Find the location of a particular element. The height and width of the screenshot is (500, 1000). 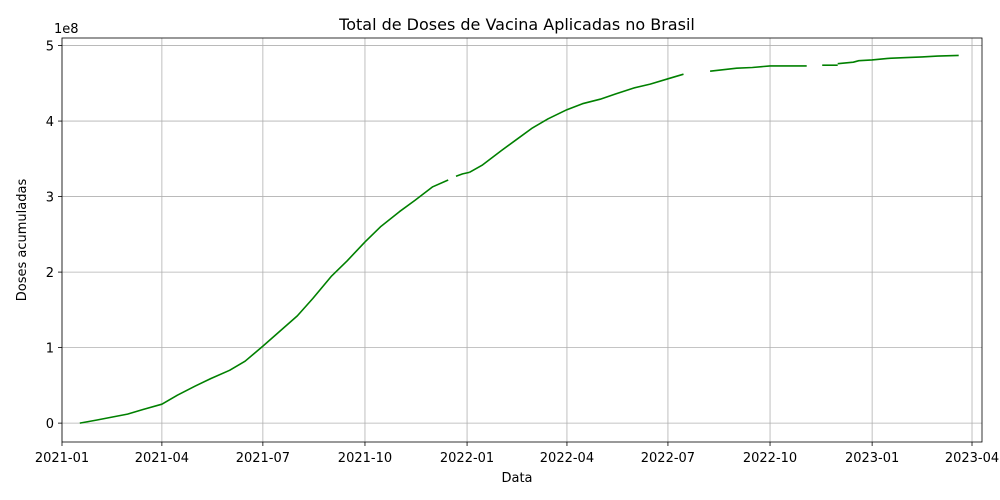

y-tick-label: 3 is located at coordinates (50, 198).